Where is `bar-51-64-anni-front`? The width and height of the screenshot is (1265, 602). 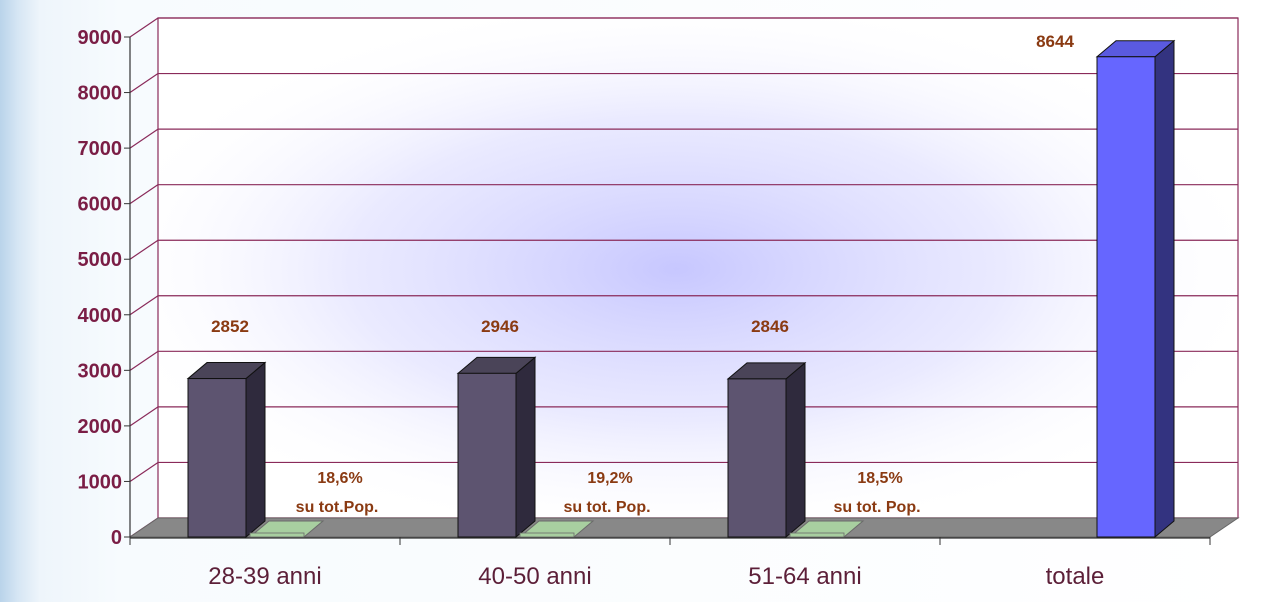 bar-51-64-anni-front is located at coordinates (757, 458).